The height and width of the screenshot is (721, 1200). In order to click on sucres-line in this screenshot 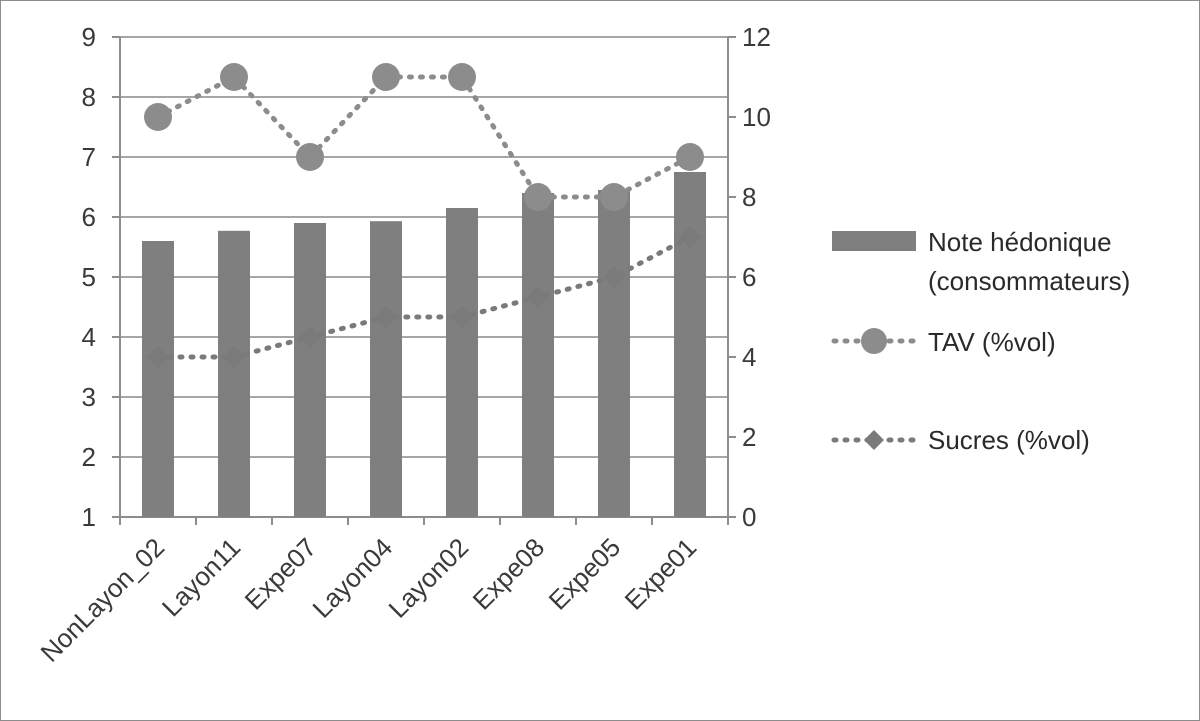, I will do `click(424, 297)`.